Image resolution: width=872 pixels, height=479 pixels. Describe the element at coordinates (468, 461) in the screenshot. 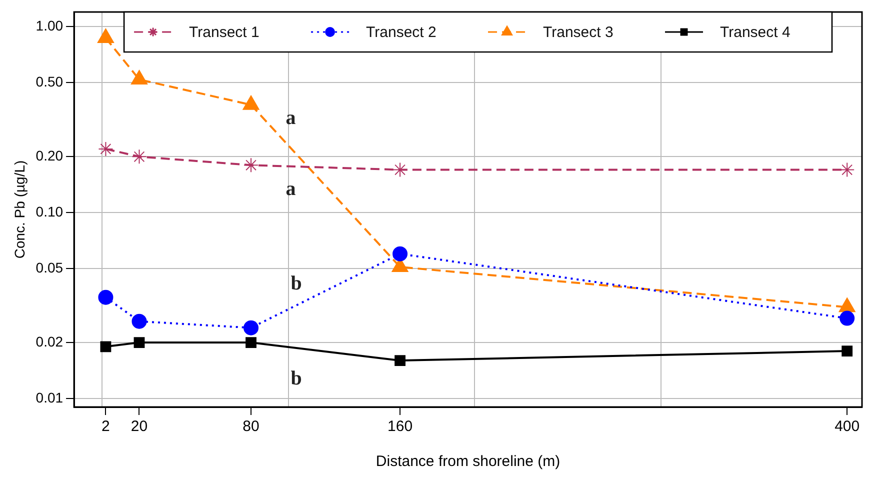

I see `x-axis-title: Distance from shoreline (m)` at that location.